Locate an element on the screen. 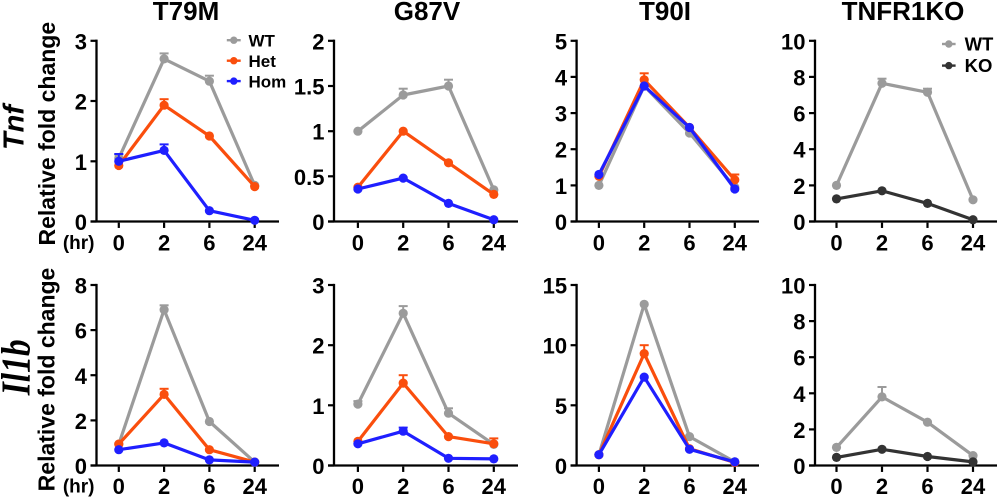 The image size is (1000, 504). svg-text: 1.5 is located at coordinates (309, 87).